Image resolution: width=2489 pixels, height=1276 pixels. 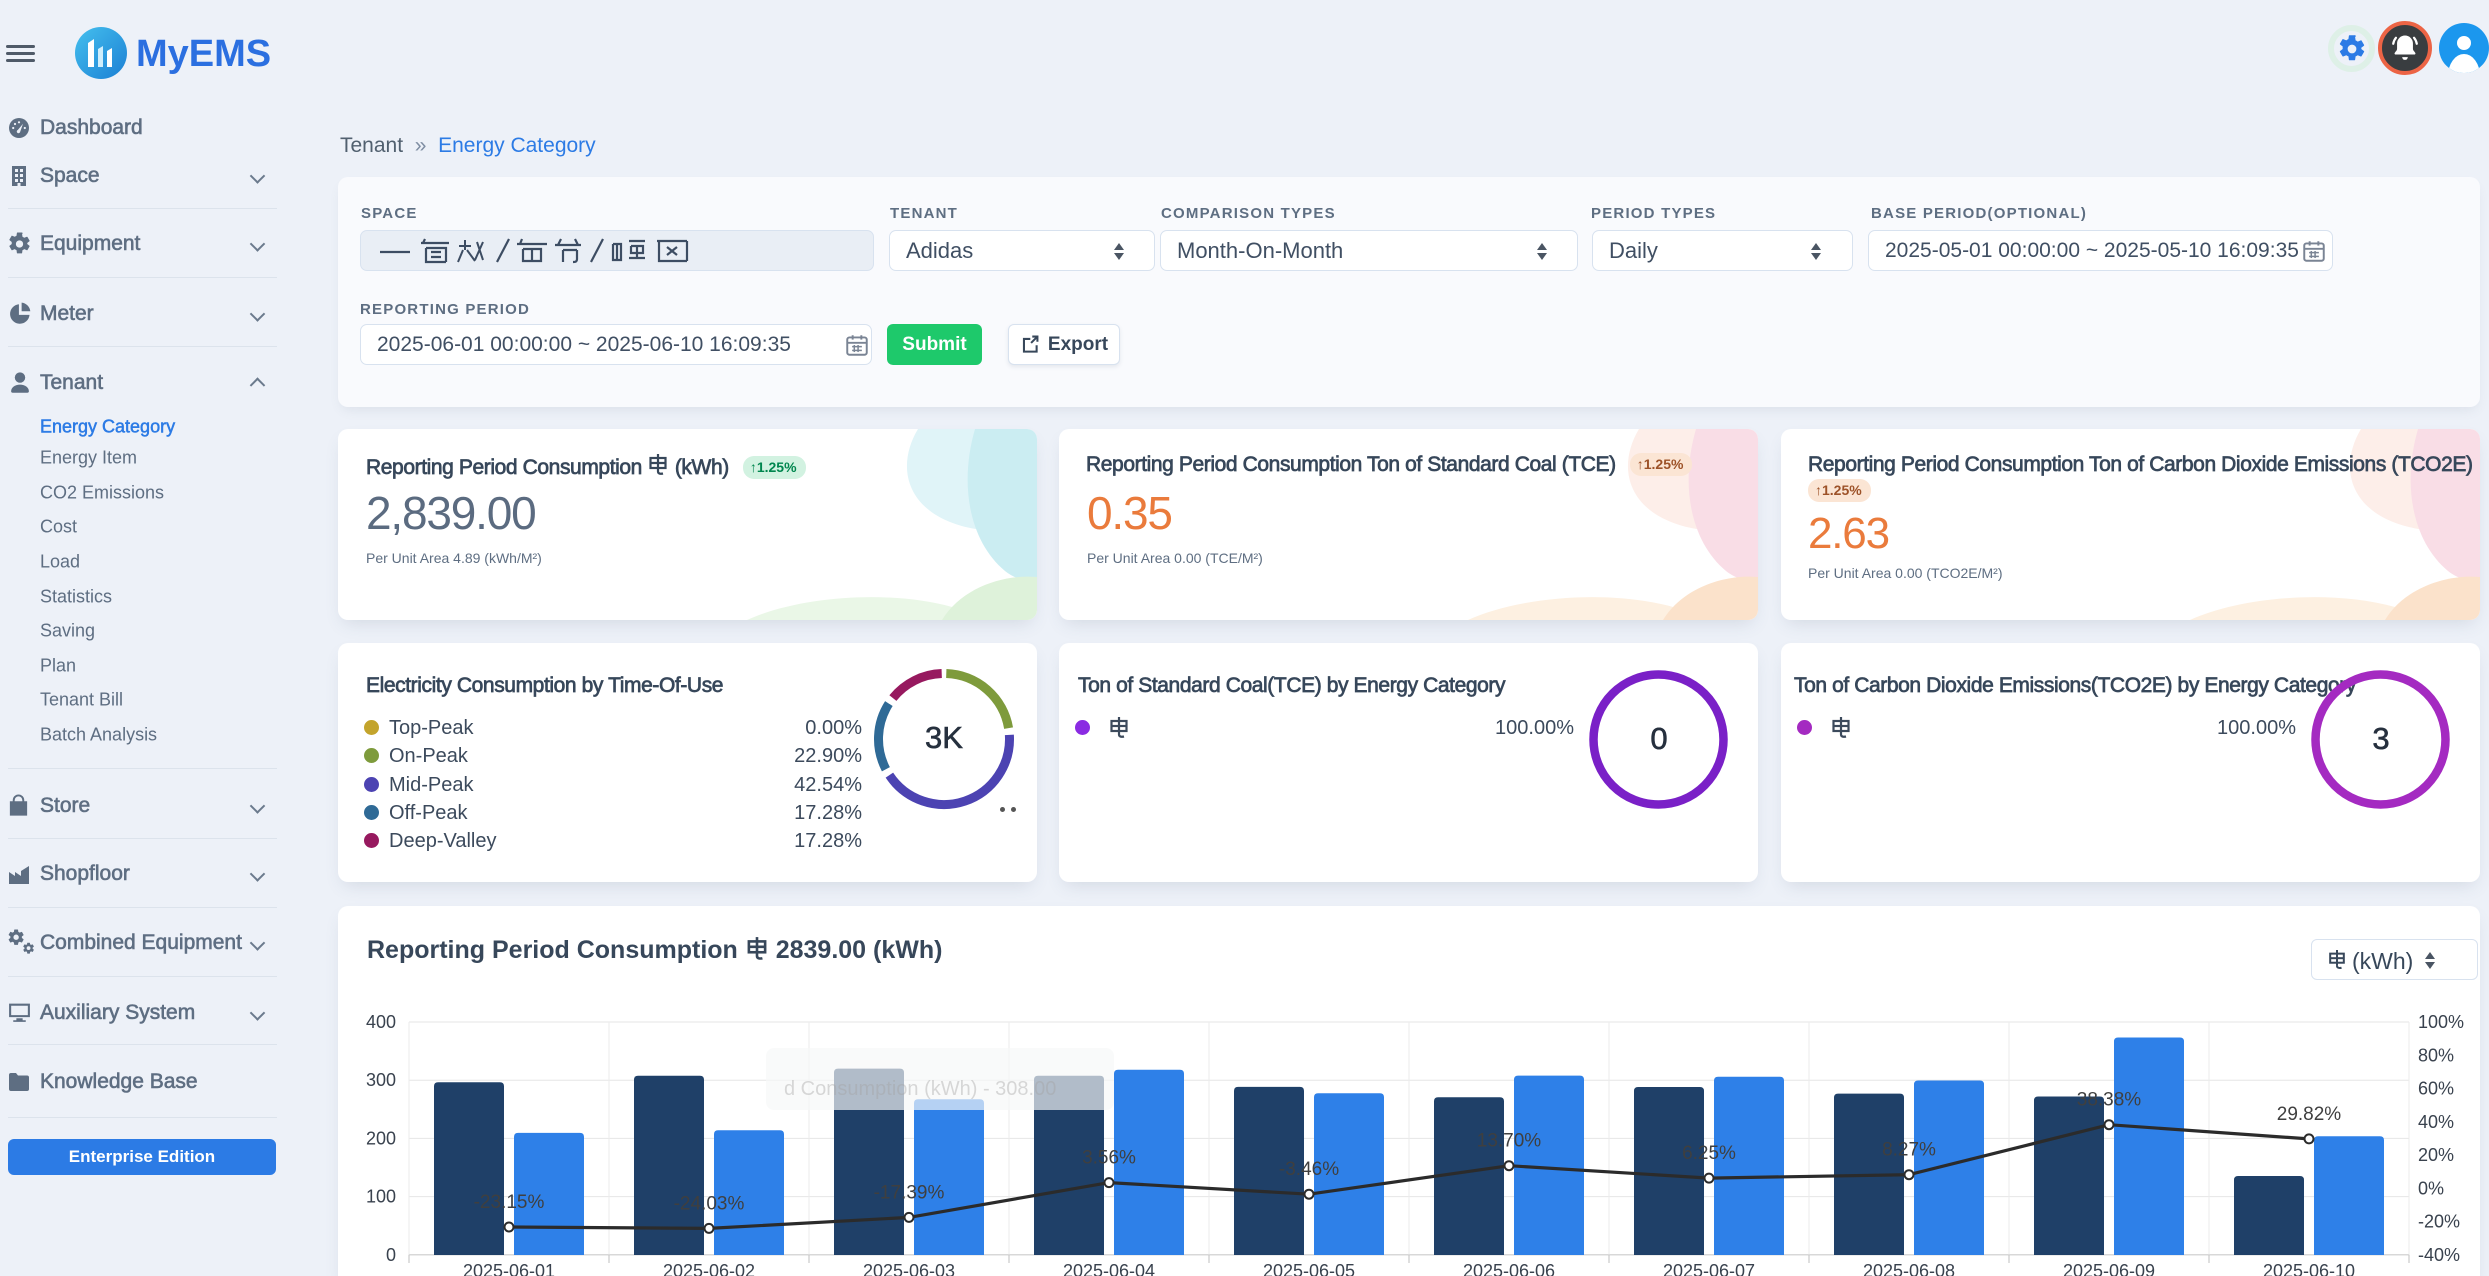 What do you see at coordinates (381, 1022) in the screenshot?
I see `svg-text: 400` at bounding box center [381, 1022].